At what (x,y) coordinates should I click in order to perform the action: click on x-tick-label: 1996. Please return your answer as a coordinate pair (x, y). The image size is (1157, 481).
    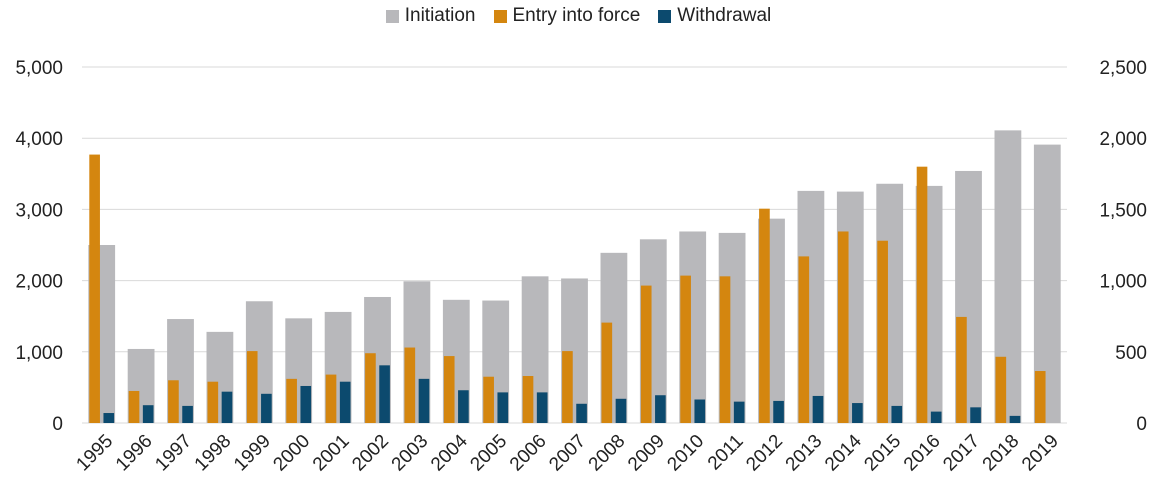
    Looking at the image, I should click on (134, 453).